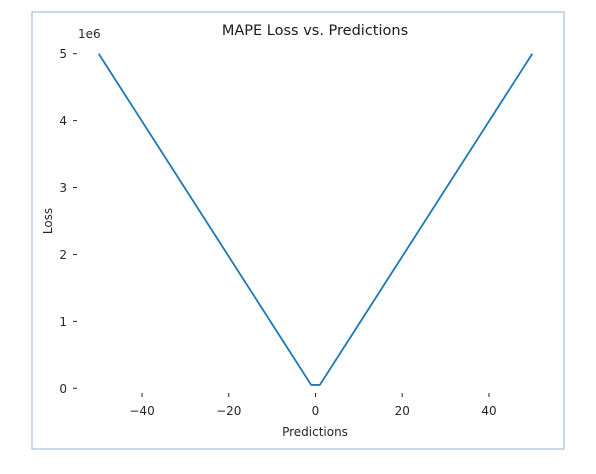 Image resolution: width=596 pixels, height=474 pixels. I want to click on x-tick-label: −40, so click(141, 411).